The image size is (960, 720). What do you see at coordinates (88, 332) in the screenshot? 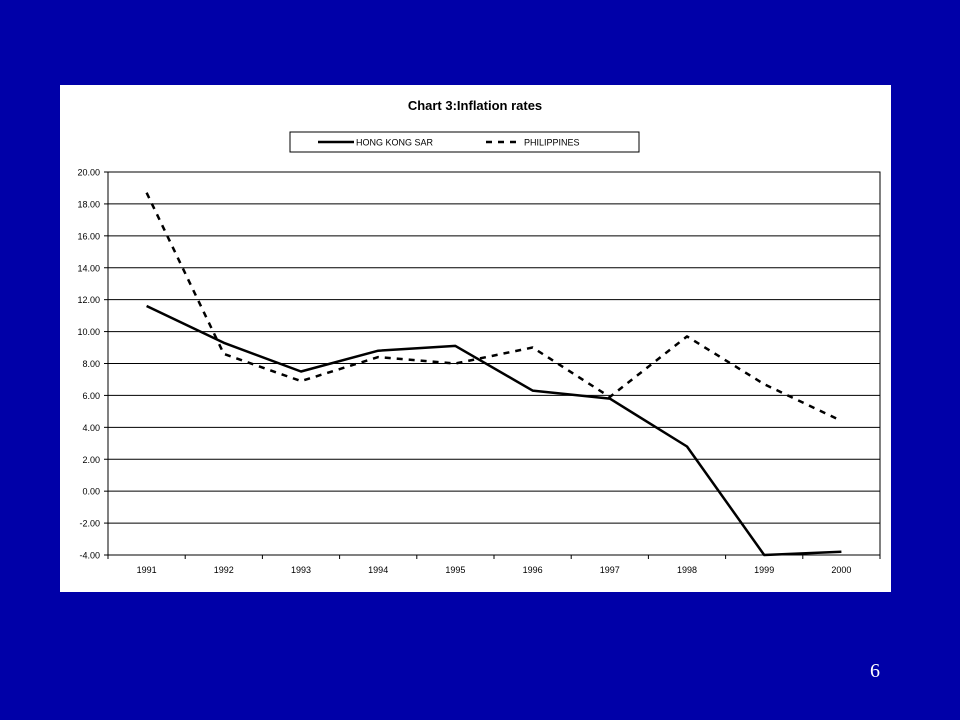
I see `y-tick-label: 10.00` at bounding box center [88, 332].